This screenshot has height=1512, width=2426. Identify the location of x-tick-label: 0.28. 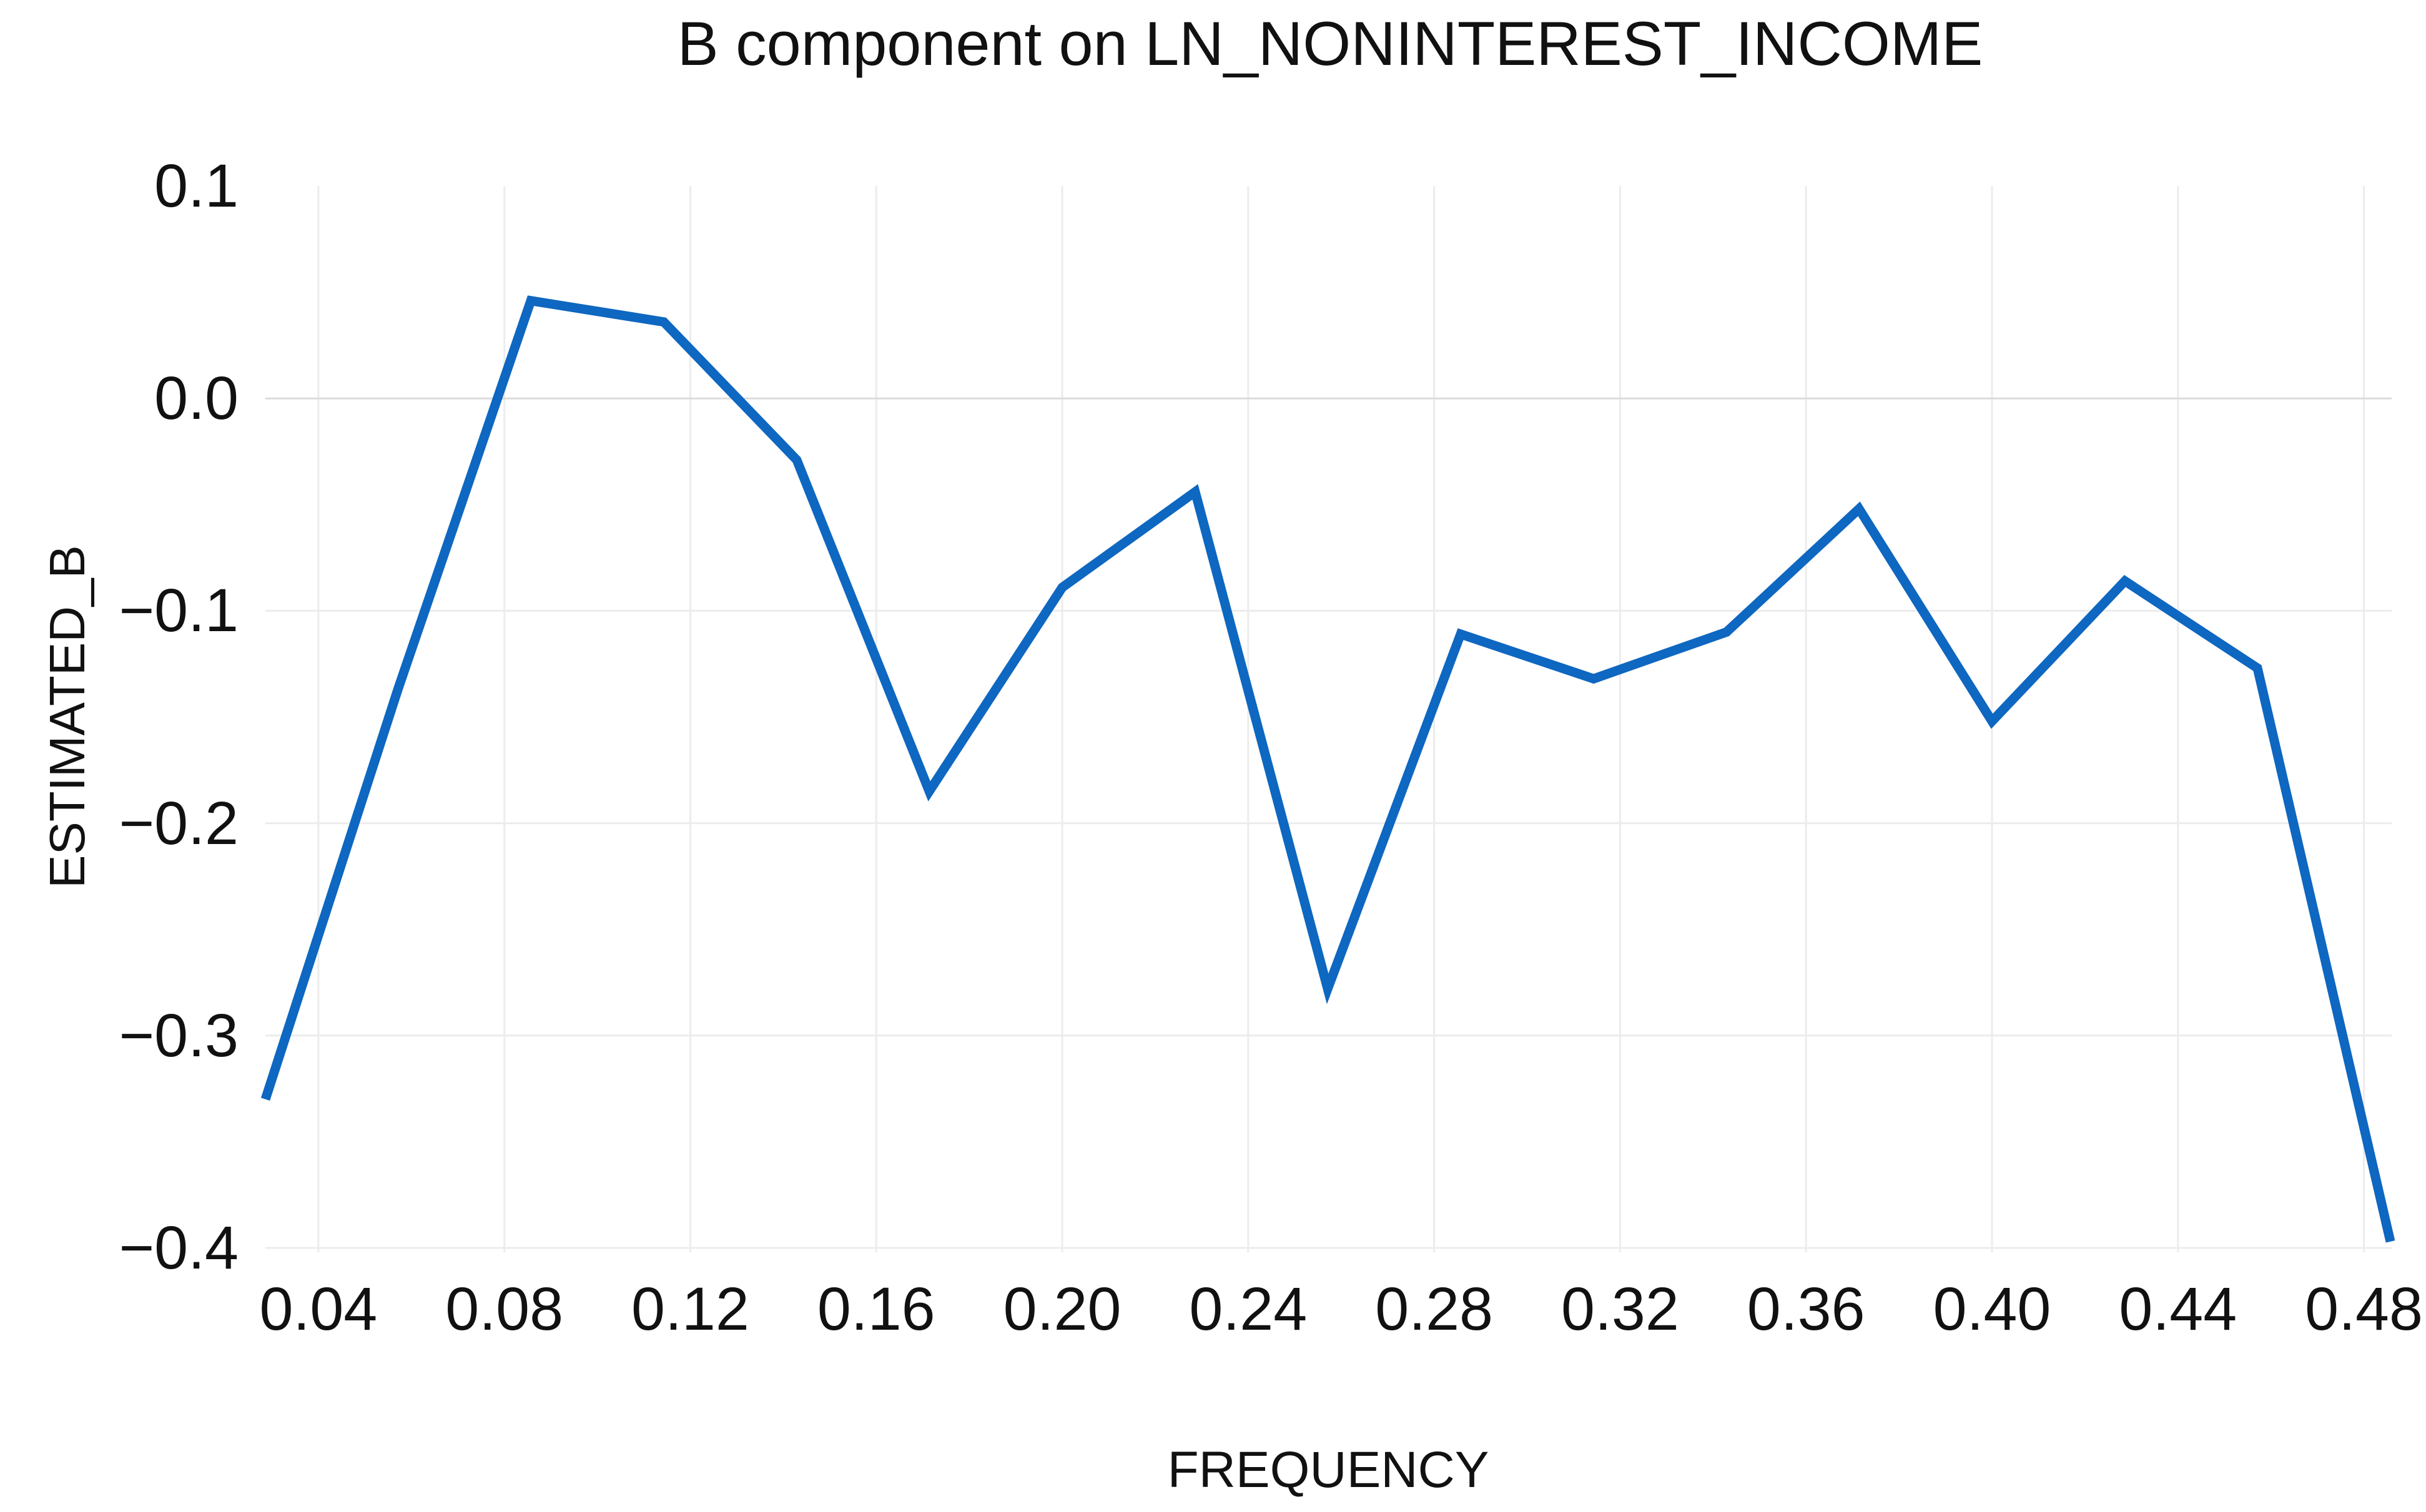
(1434, 1309).